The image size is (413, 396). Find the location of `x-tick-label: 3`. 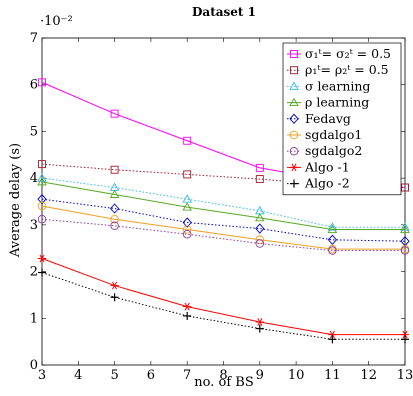

x-tick-label: 3 is located at coordinates (42, 375).